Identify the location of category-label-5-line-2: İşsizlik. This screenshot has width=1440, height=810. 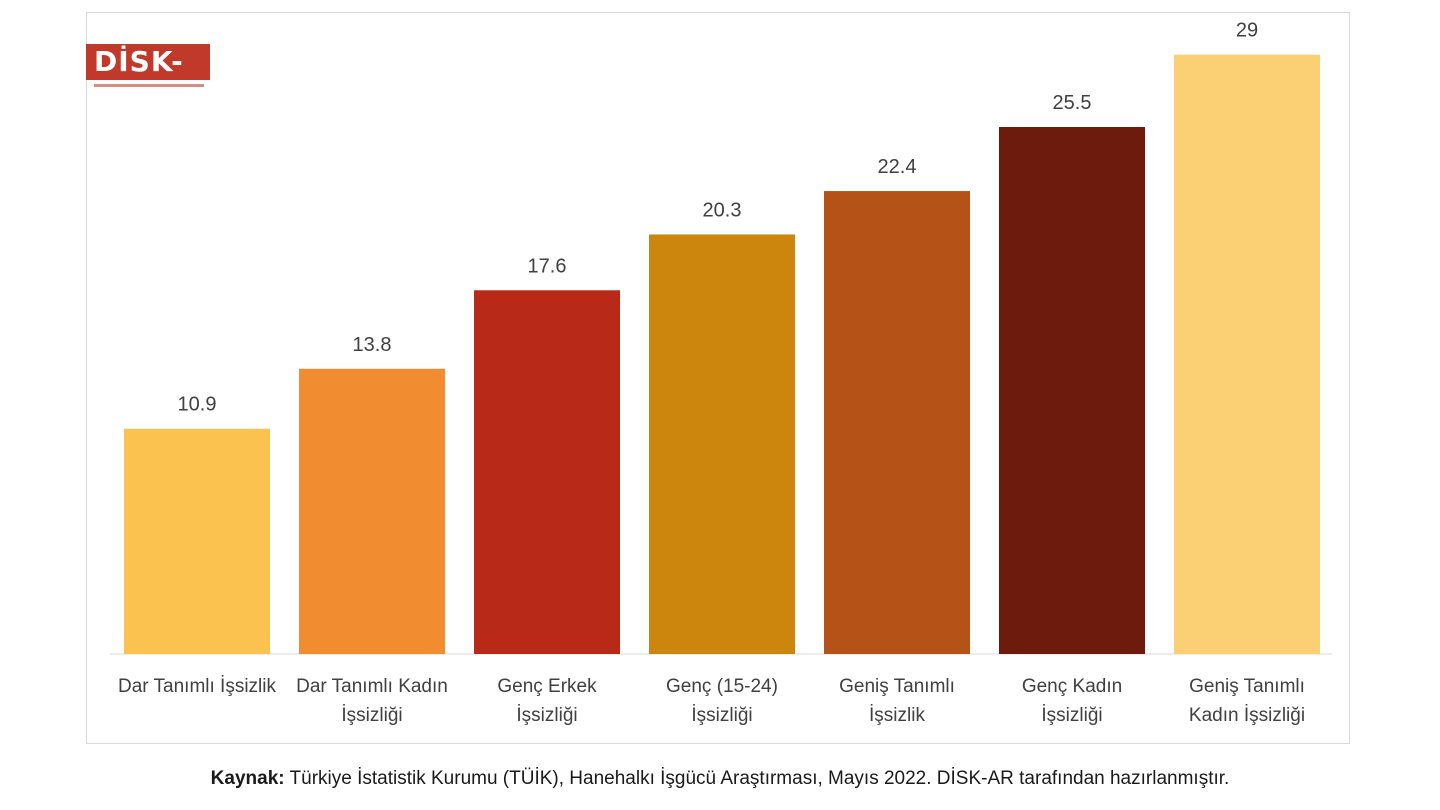
(897, 715).